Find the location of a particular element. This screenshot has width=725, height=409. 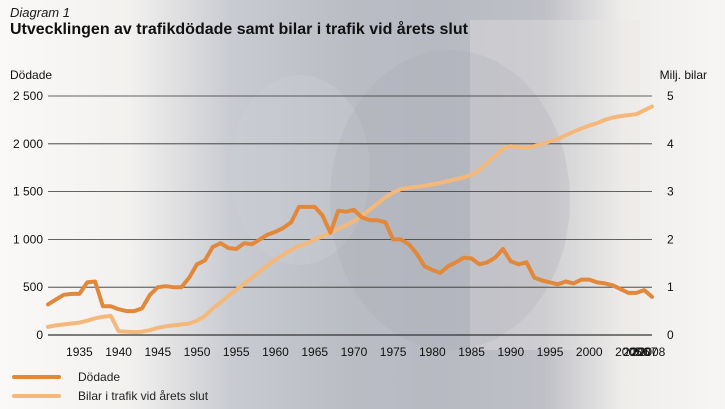

x-tick-label: 1990 is located at coordinates (510, 352).